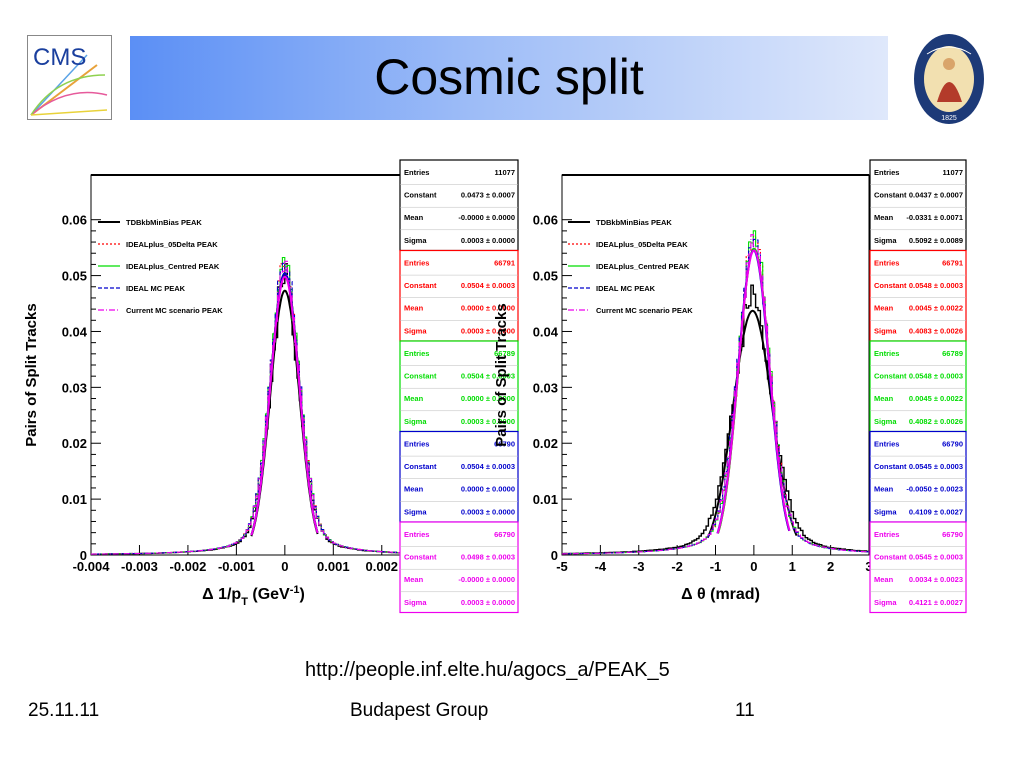 This screenshot has height=767, width=1023. I want to click on stats-value: 0.4082 ± 0.0026, so click(936, 421).